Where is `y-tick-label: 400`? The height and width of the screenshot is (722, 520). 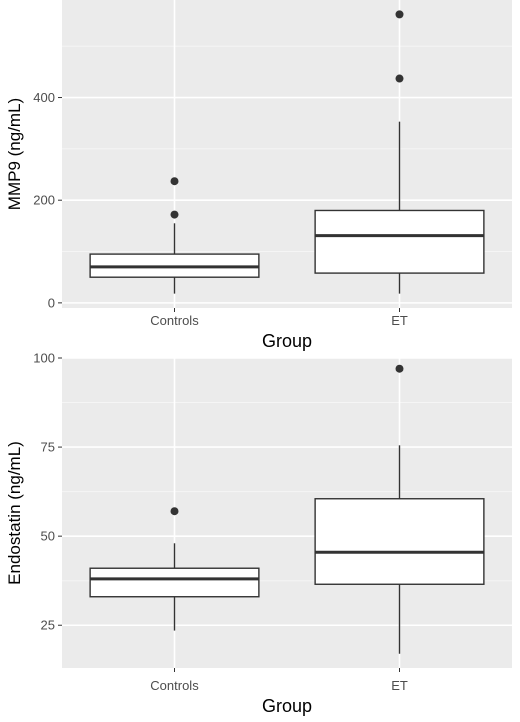 y-tick-label: 400 is located at coordinates (44, 97).